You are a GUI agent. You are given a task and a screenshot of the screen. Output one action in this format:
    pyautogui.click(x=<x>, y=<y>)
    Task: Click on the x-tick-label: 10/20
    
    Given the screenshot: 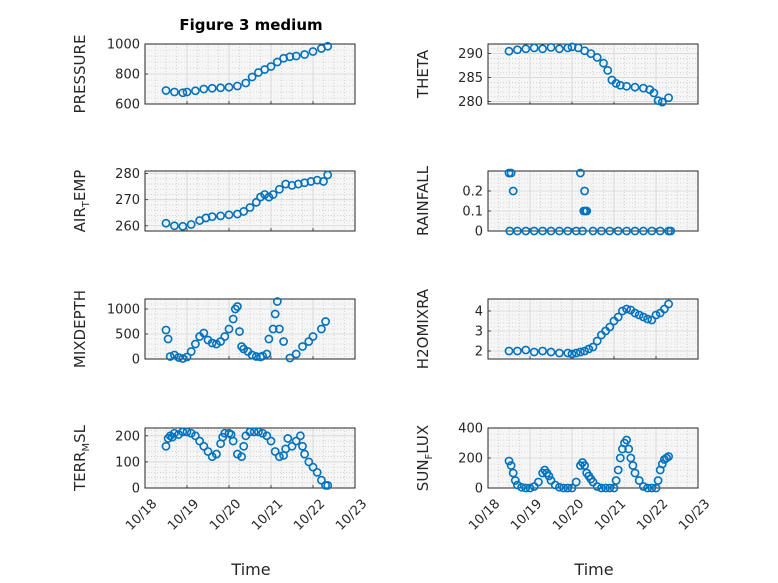 What is the action you would take?
    pyautogui.click(x=568, y=515)
    